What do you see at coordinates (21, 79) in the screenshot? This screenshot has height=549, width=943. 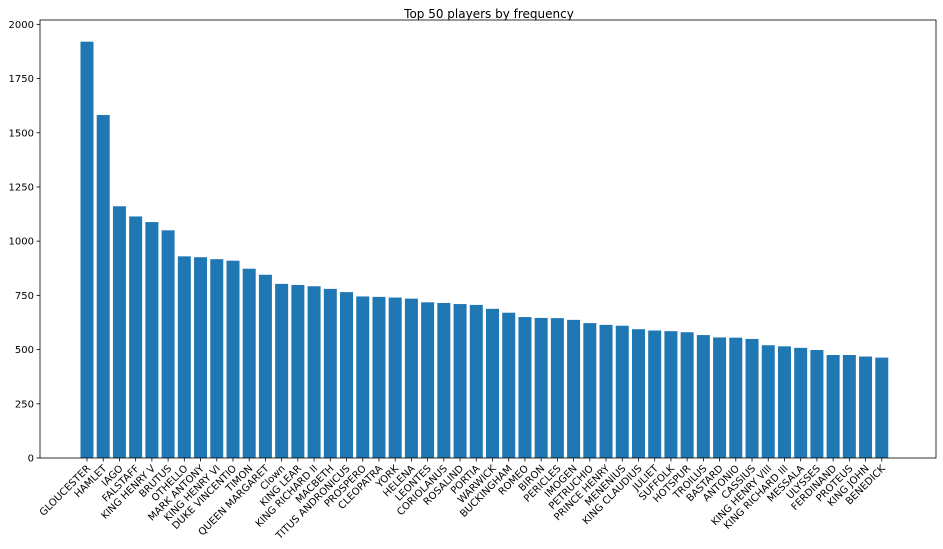 I see `y-tick-label: 1750` at bounding box center [21, 79].